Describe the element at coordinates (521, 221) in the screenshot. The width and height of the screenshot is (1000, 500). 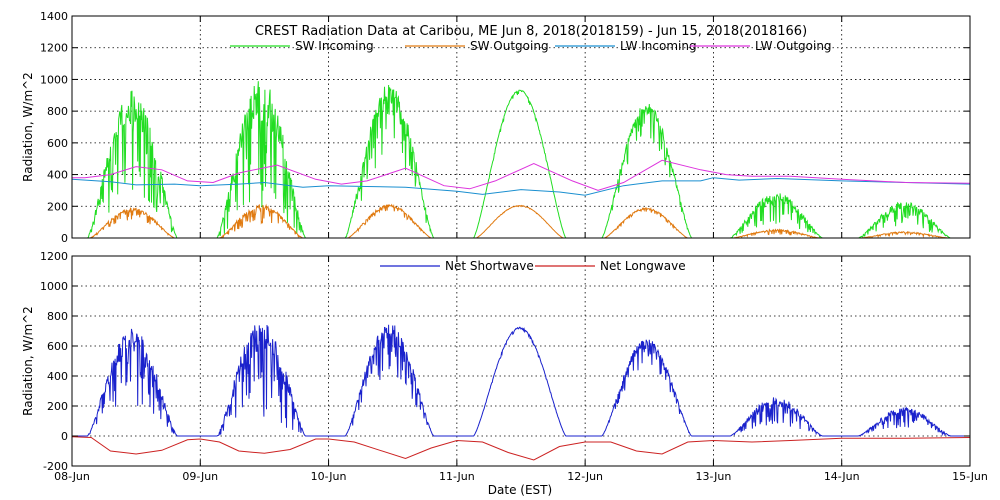
I see `series-line-sw-outgoing` at that location.